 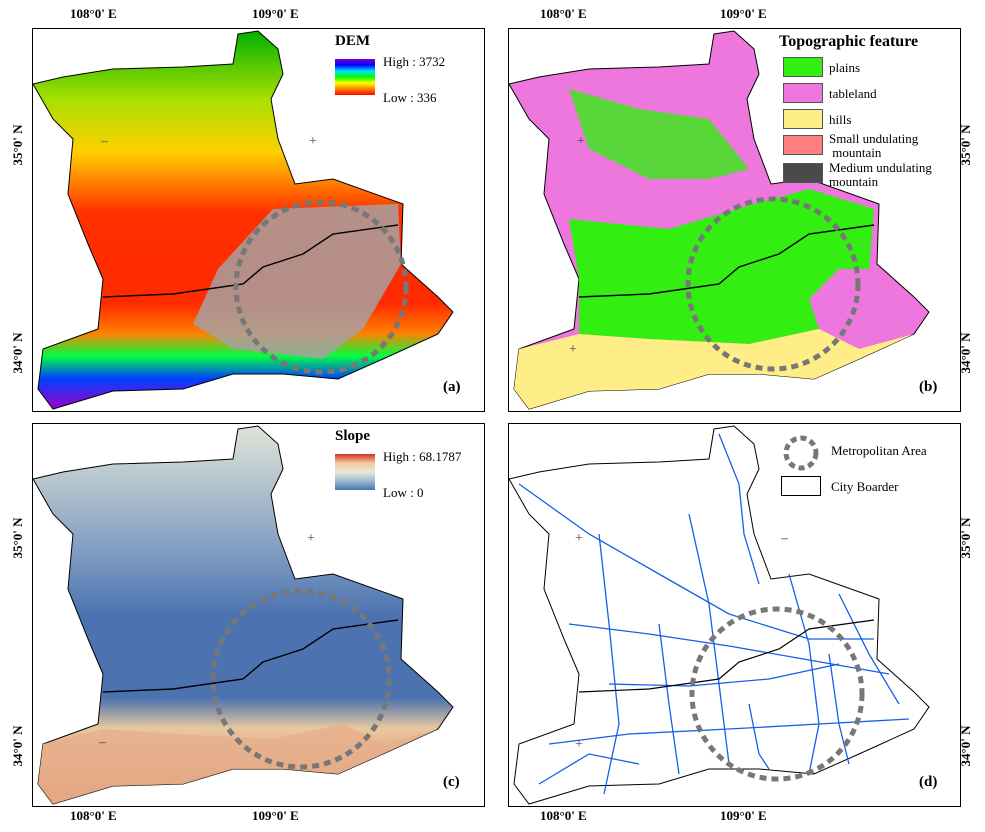 I want to click on left-lat-label-c2: 34°0' N, so click(x=17, y=746).